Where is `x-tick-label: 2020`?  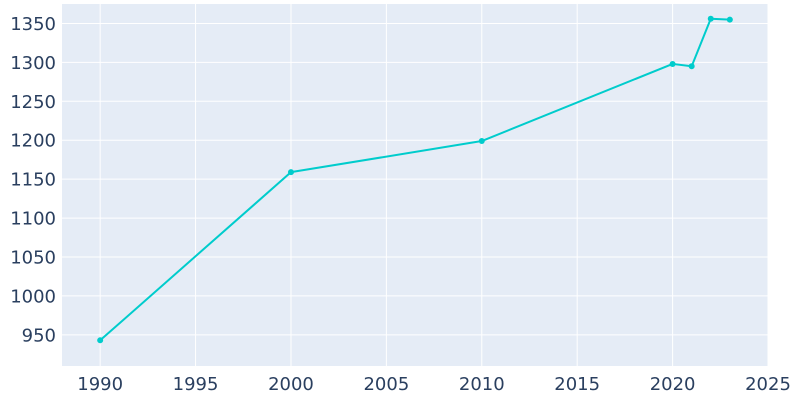
x-tick-label: 2020 is located at coordinates (673, 384).